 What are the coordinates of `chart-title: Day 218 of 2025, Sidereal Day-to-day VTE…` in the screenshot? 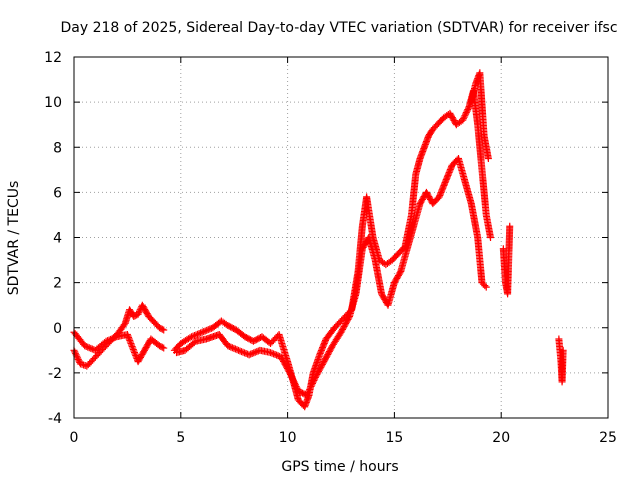 It's located at (338, 28).